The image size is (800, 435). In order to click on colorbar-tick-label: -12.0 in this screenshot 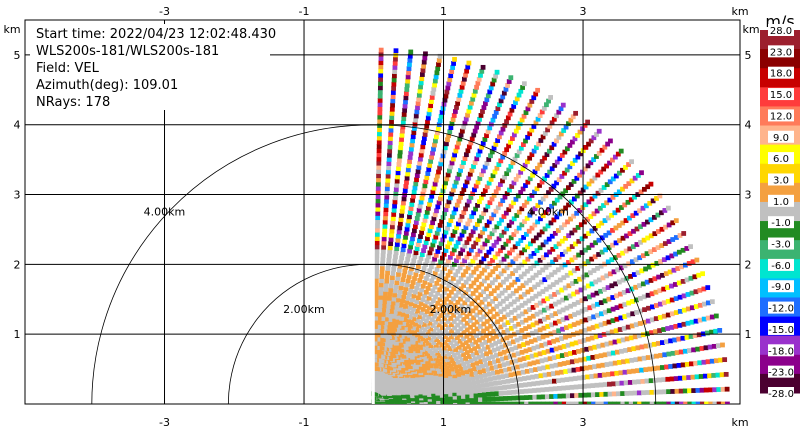, I will do `click(781, 309)`.